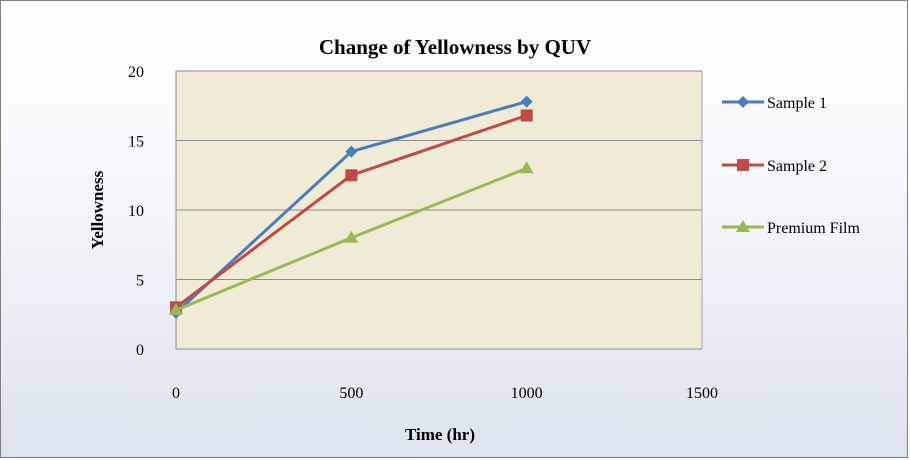  Describe the element at coordinates (445, 393) in the screenshot. I see `x-tick-labels: 0 500 1000 1500` at that location.